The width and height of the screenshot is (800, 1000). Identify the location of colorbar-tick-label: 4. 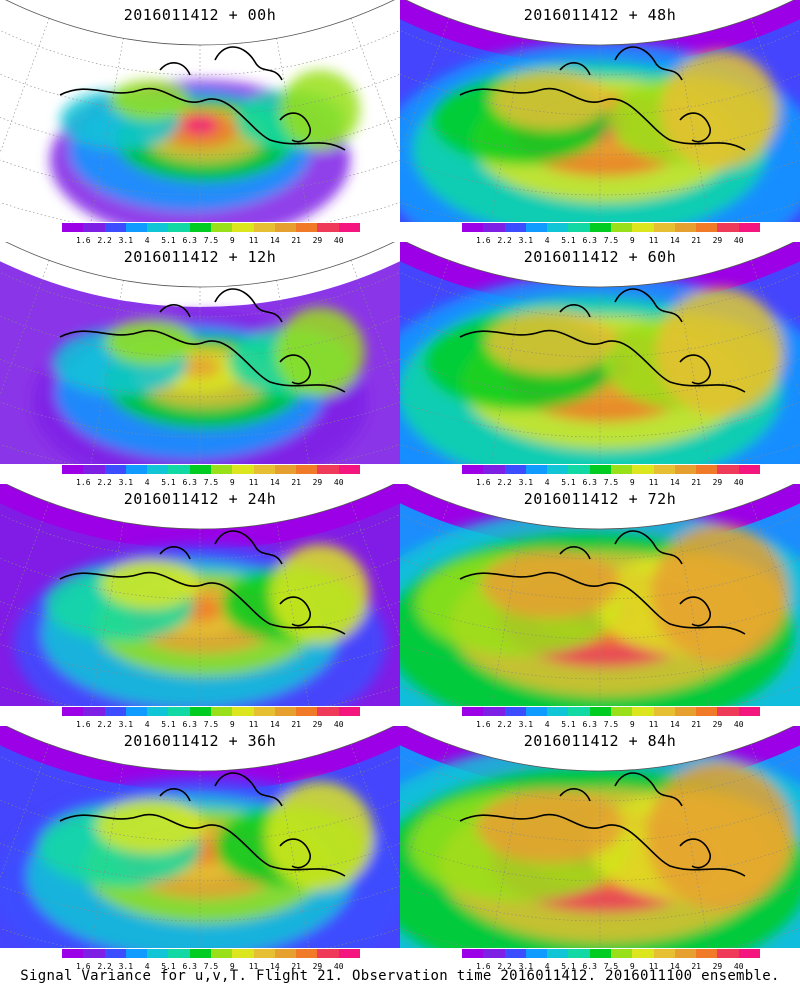
(147, 724).